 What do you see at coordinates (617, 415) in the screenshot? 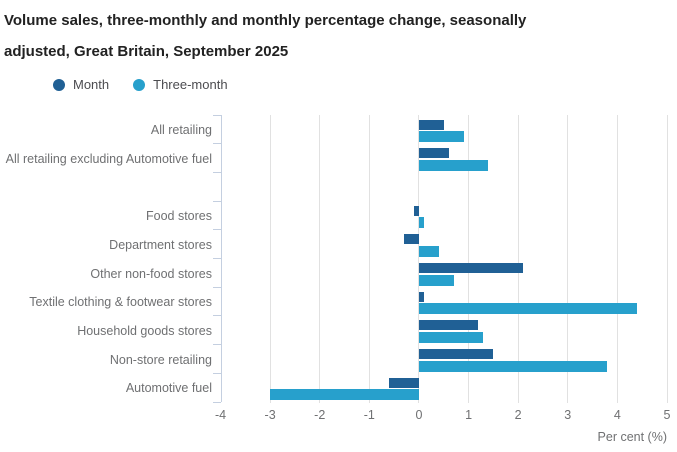
I see `x-tick-label: 4` at bounding box center [617, 415].